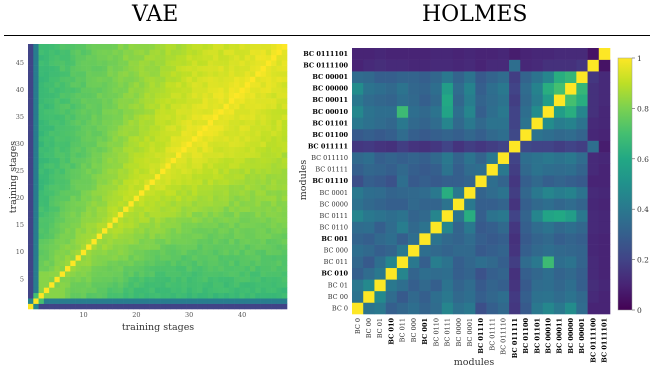 Image resolution: width=654 pixels, height=367 pixels. I want to click on holmes-y-module-label: BC 0111100, so click(325, 66).